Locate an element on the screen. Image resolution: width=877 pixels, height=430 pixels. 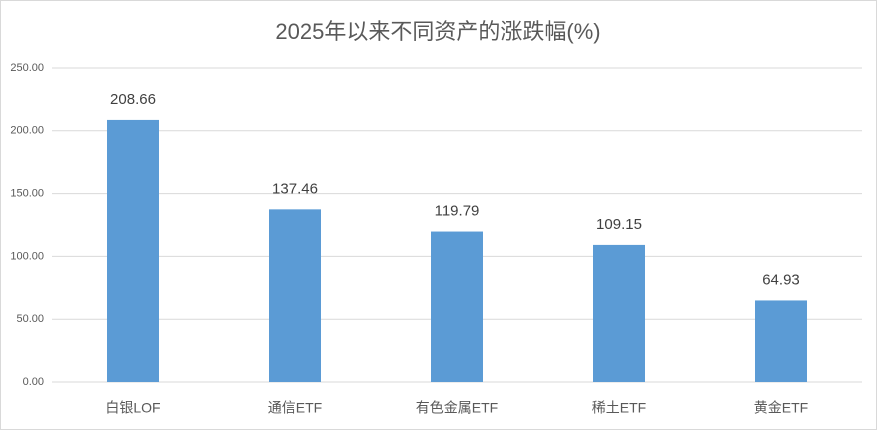
x-tick-label: 通信ETF is located at coordinates (295, 408).